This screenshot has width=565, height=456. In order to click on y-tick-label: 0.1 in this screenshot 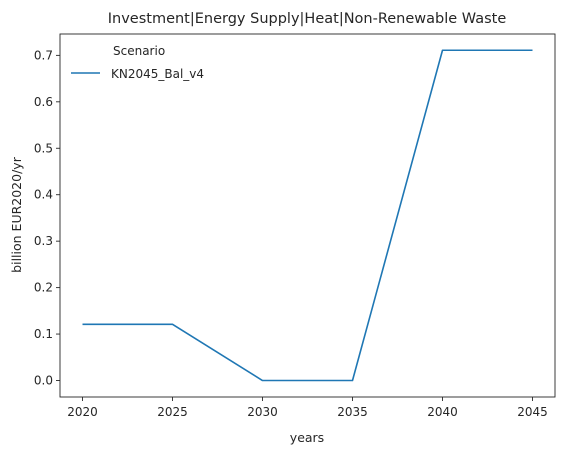, I will do `click(43, 334)`.